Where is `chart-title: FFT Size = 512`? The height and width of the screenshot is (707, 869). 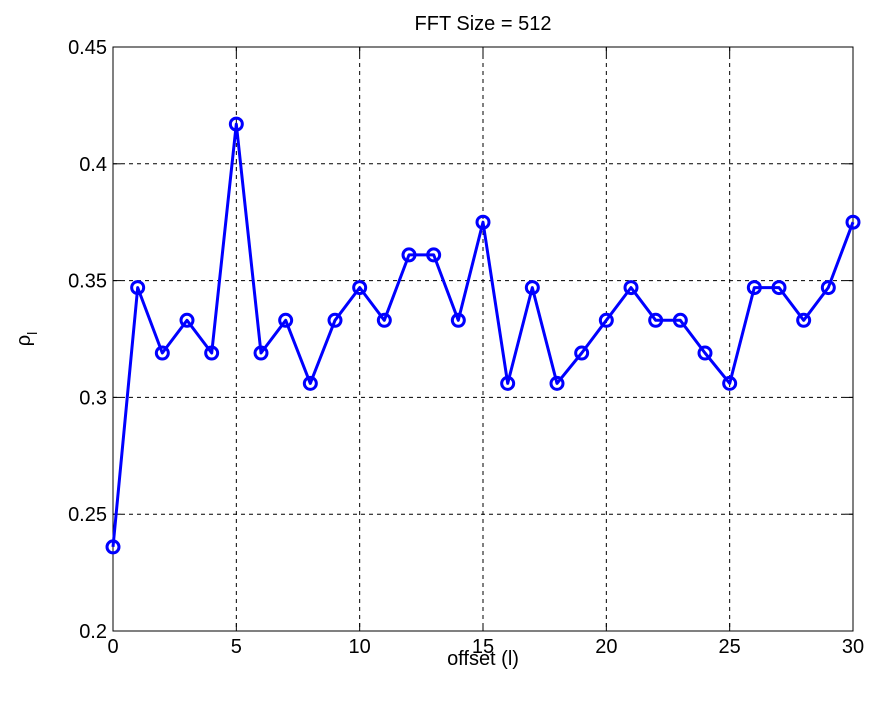
chart-title: FFT Size = 512 is located at coordinates (483, 24).